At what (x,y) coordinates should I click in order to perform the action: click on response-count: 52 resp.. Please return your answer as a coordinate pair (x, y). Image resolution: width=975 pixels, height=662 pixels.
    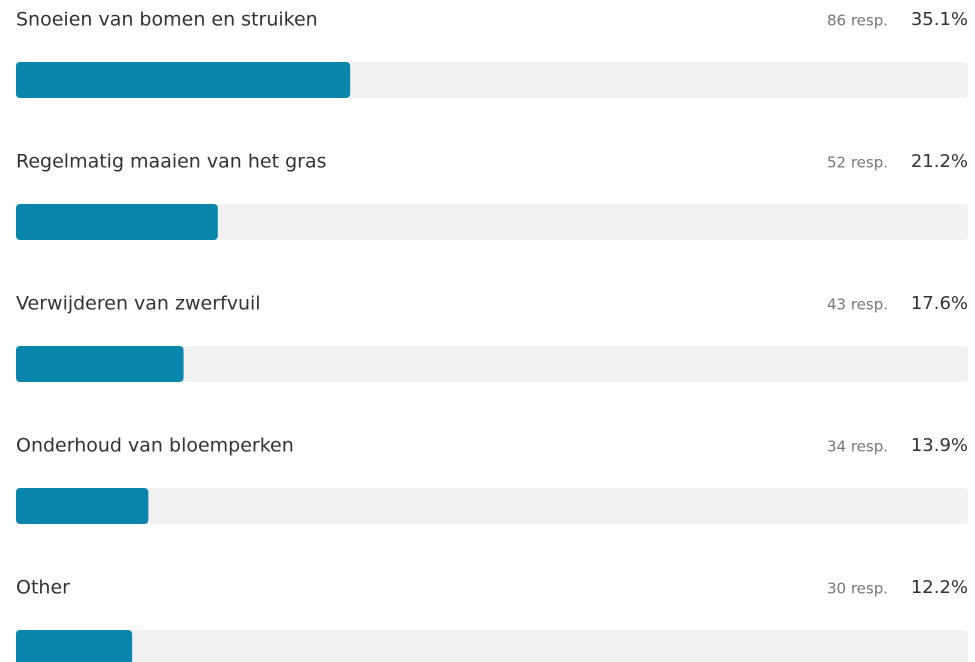
    Looking at the image, I should click on (857, 163).